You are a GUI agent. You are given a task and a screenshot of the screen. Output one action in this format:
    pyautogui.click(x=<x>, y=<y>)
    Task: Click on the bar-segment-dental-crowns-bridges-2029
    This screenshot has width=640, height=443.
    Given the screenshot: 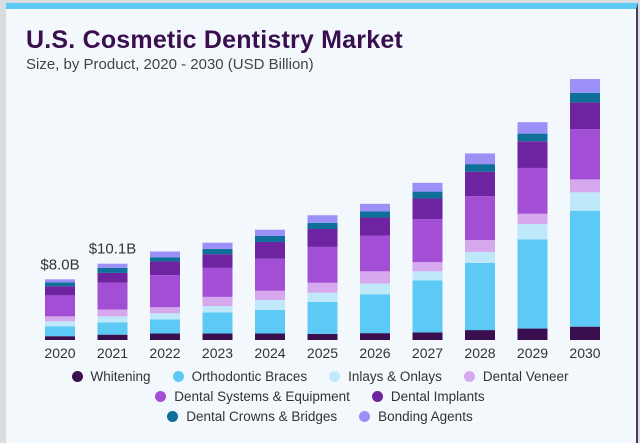 What is the action you would take?
    pyautogui.click(x=532, y=137)
    